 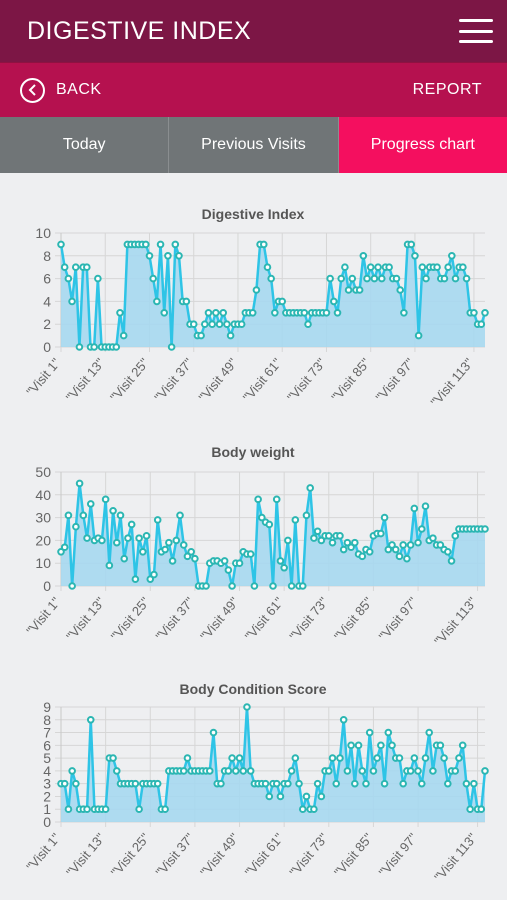 I want to click on app-title: DIGESTIVE INDEX, so click(x=139, y=30).